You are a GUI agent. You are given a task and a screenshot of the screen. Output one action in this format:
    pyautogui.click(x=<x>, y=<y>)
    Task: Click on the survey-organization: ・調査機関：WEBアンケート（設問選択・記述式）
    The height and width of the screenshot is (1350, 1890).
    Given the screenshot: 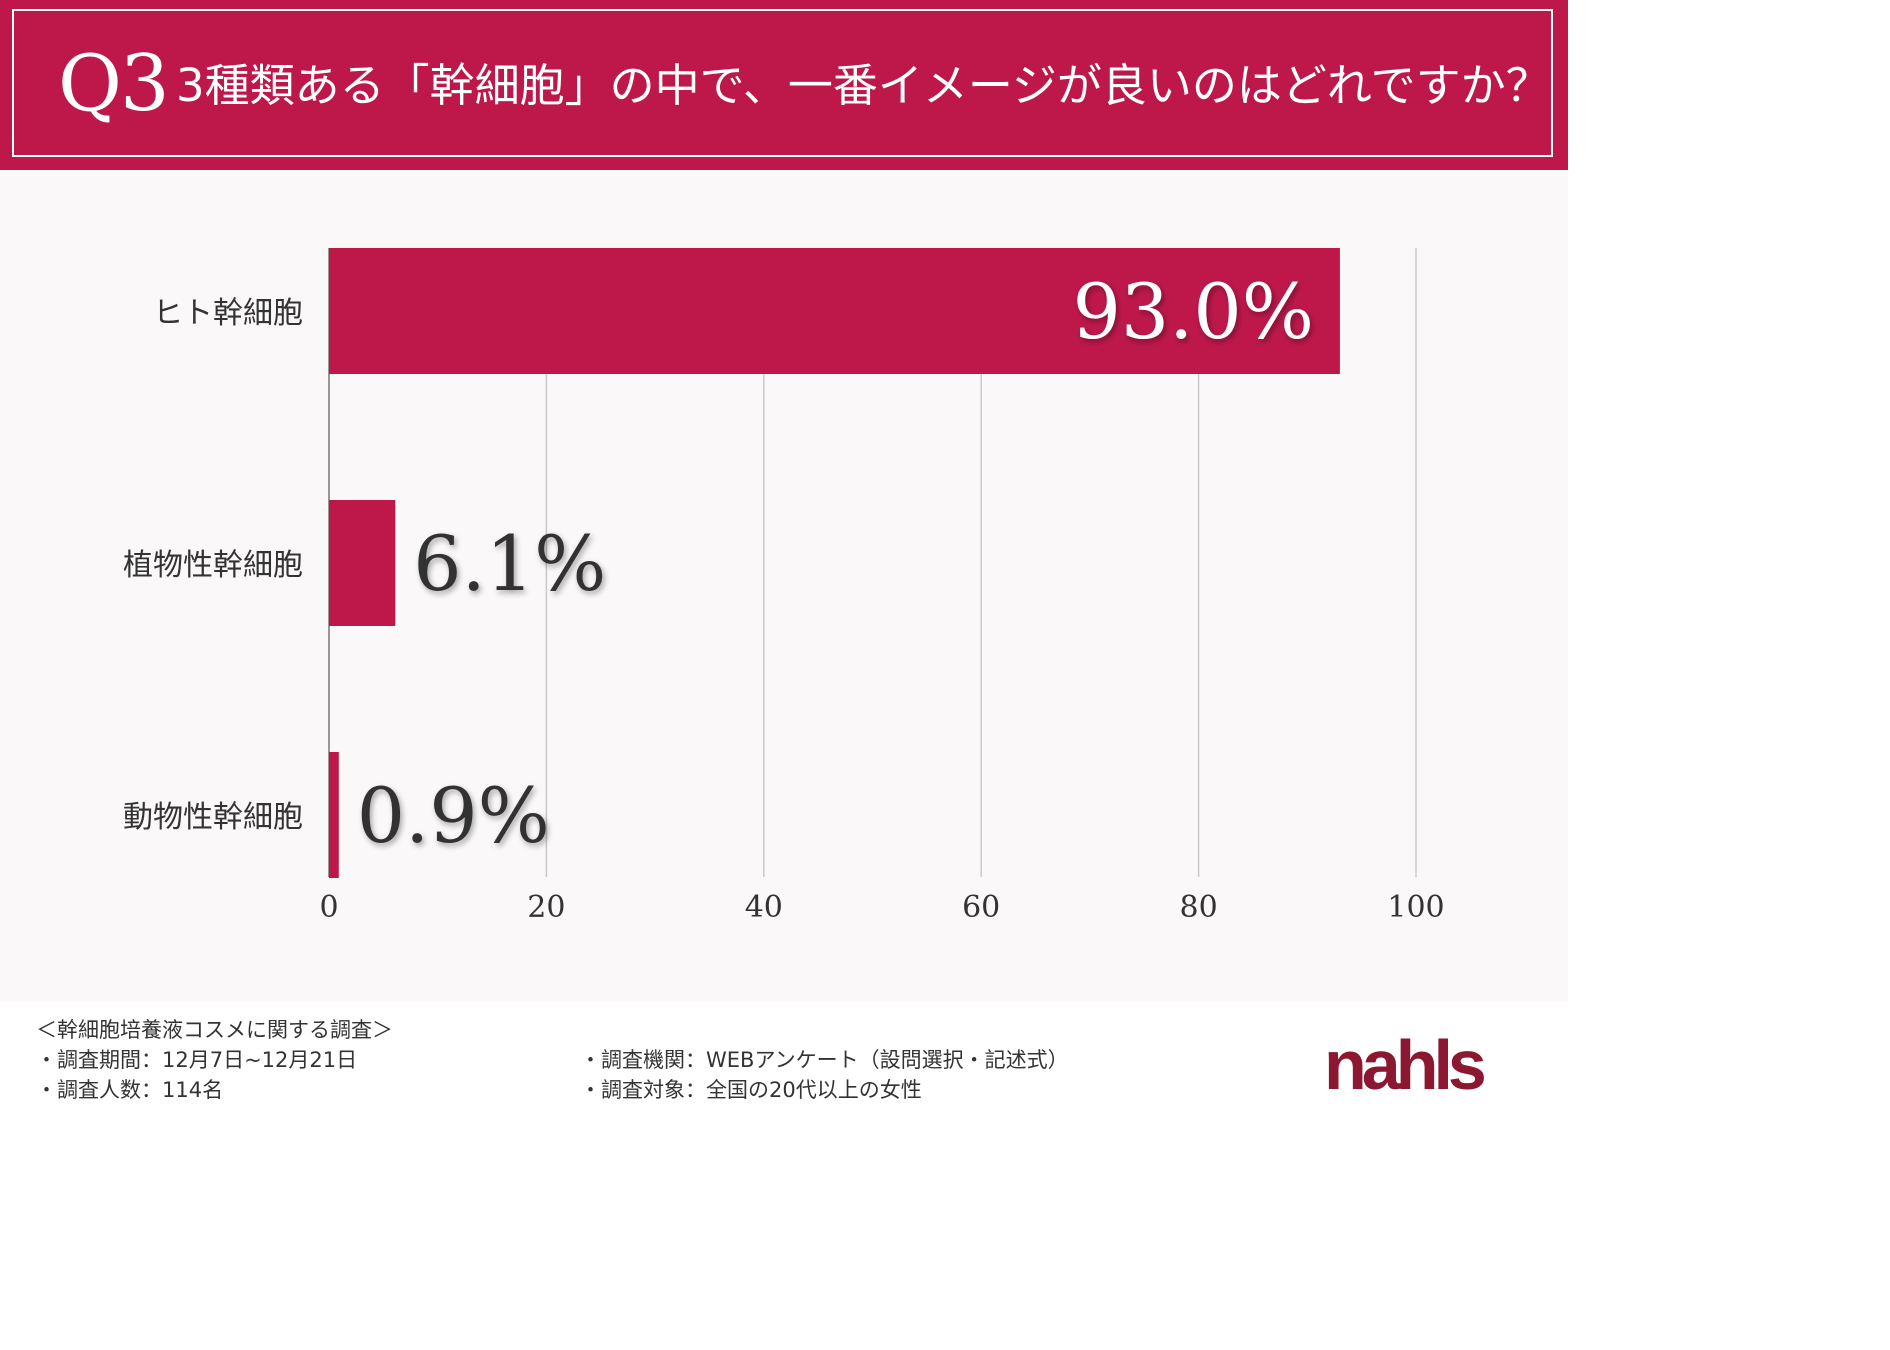 What is the action you would take?
    pyautogui.click(x=824, y=1060)
    